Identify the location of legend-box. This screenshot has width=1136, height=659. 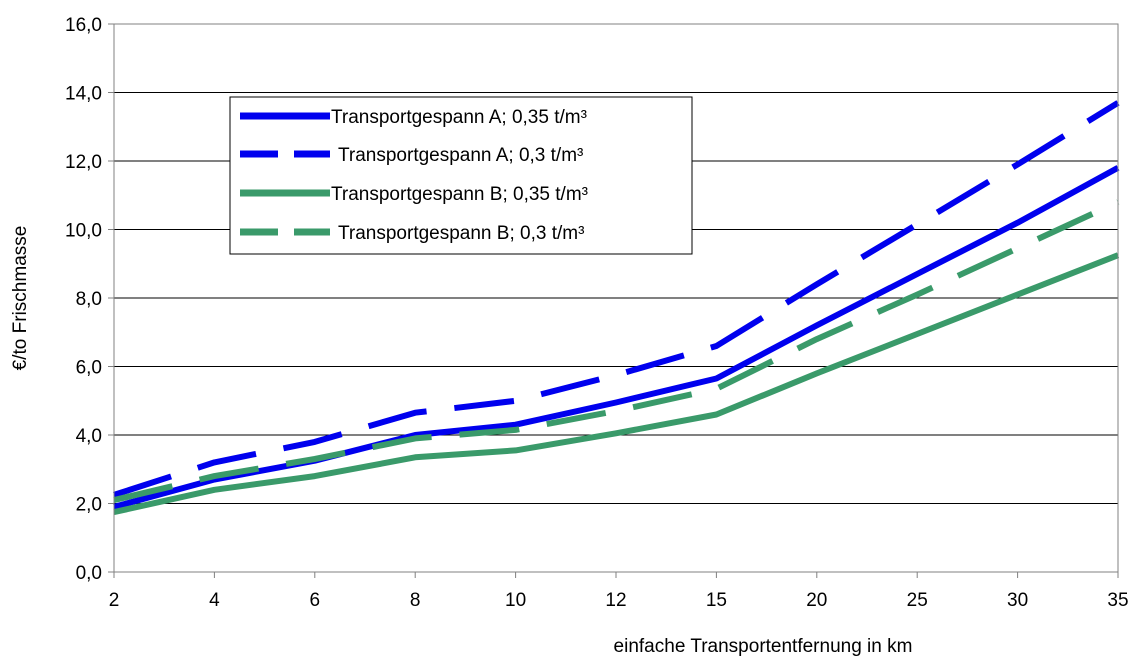
(461, 175).